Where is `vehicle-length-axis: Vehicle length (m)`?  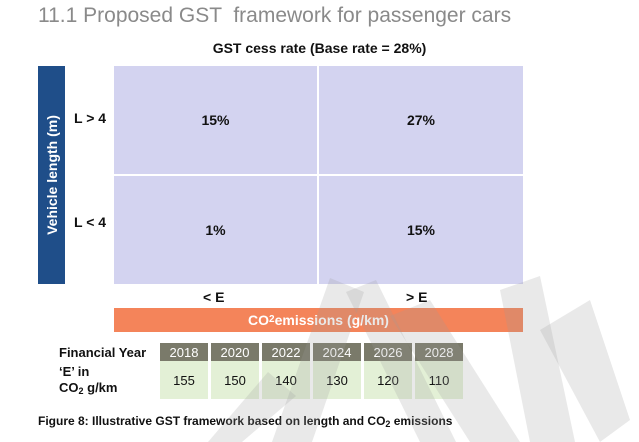 vehicle-length-axis: Vehicle length (m) is located at coordinates (51, 175).